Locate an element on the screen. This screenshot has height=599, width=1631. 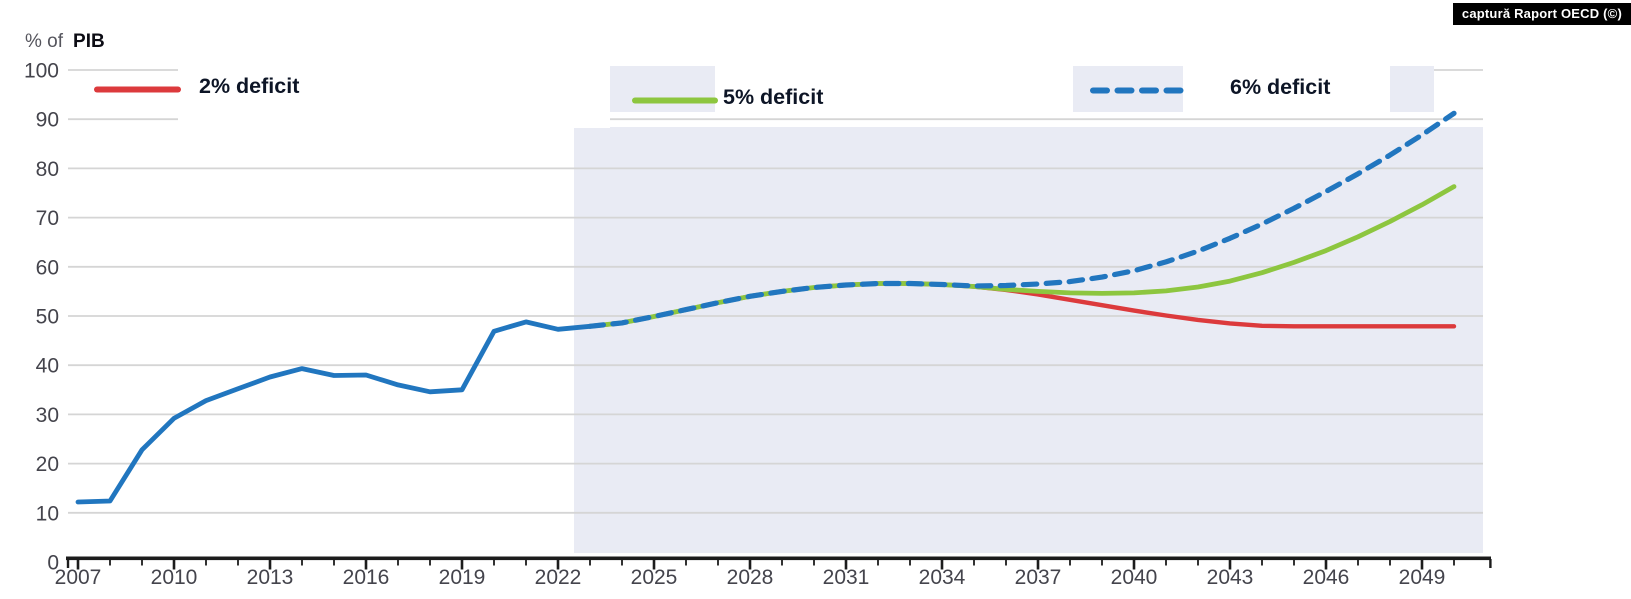
x-tick-label-2007: 2007 is located at coordinates (78, 577).